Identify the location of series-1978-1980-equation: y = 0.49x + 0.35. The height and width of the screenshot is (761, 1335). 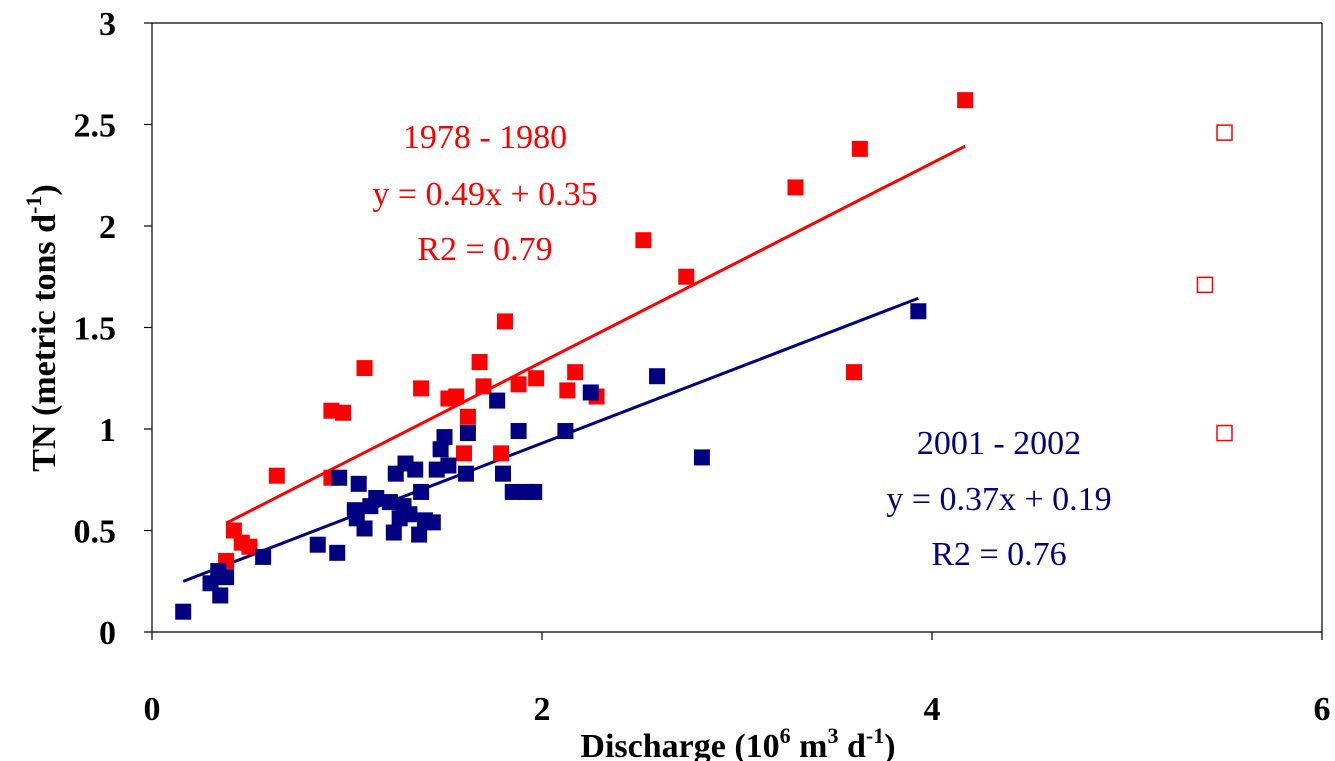
(484, 194).